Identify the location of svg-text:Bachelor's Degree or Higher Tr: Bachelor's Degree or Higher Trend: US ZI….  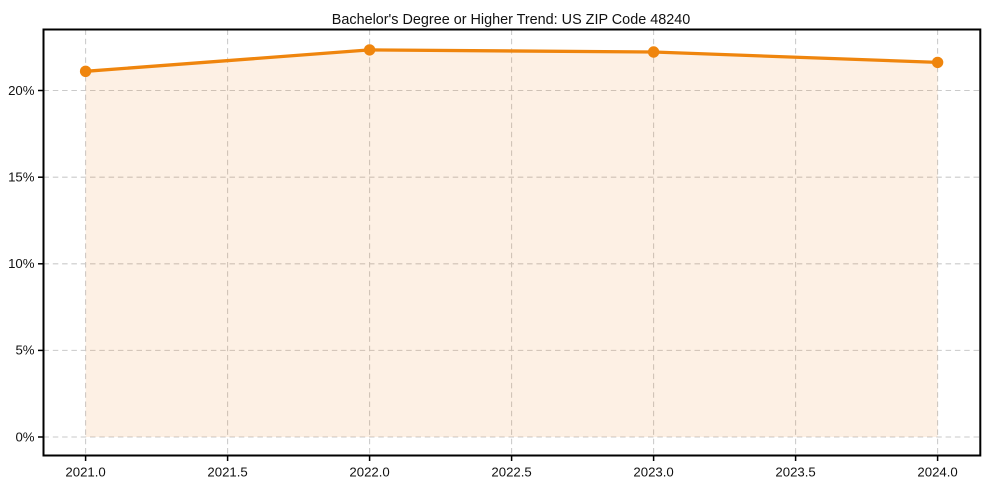
(511, 20).